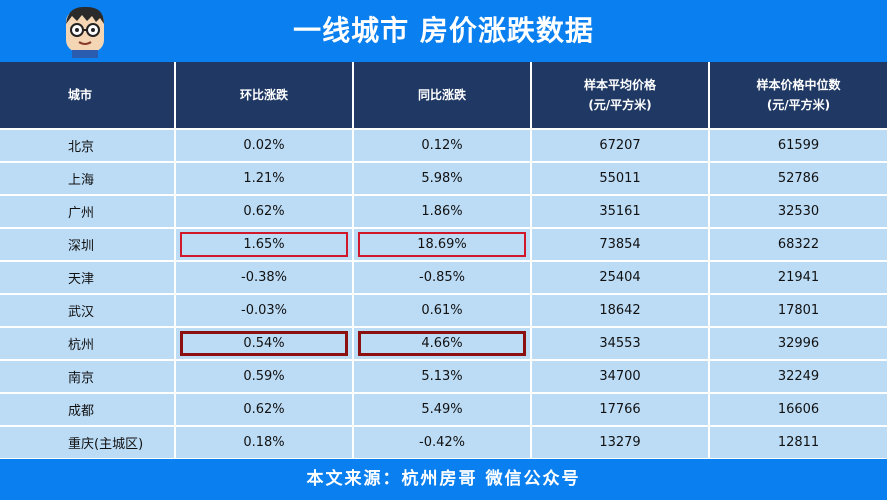  I want to click on cell-avg-price: 17766, so click(620, 410).